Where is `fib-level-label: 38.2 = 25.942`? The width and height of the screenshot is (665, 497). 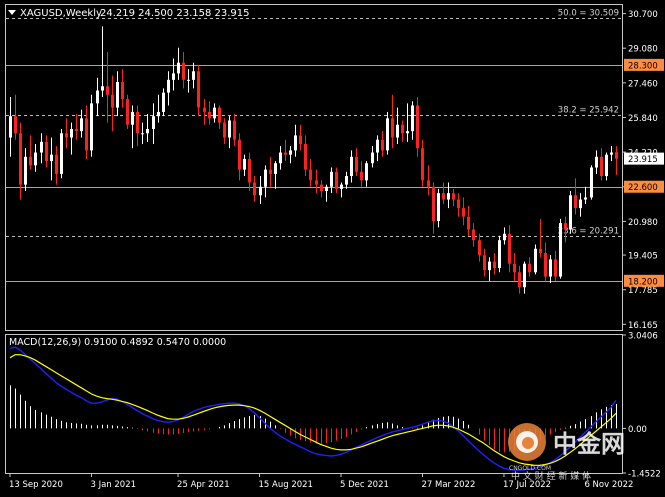 fib-level-label: 38.2 = 25.942 is located at coordinates (588, 111).